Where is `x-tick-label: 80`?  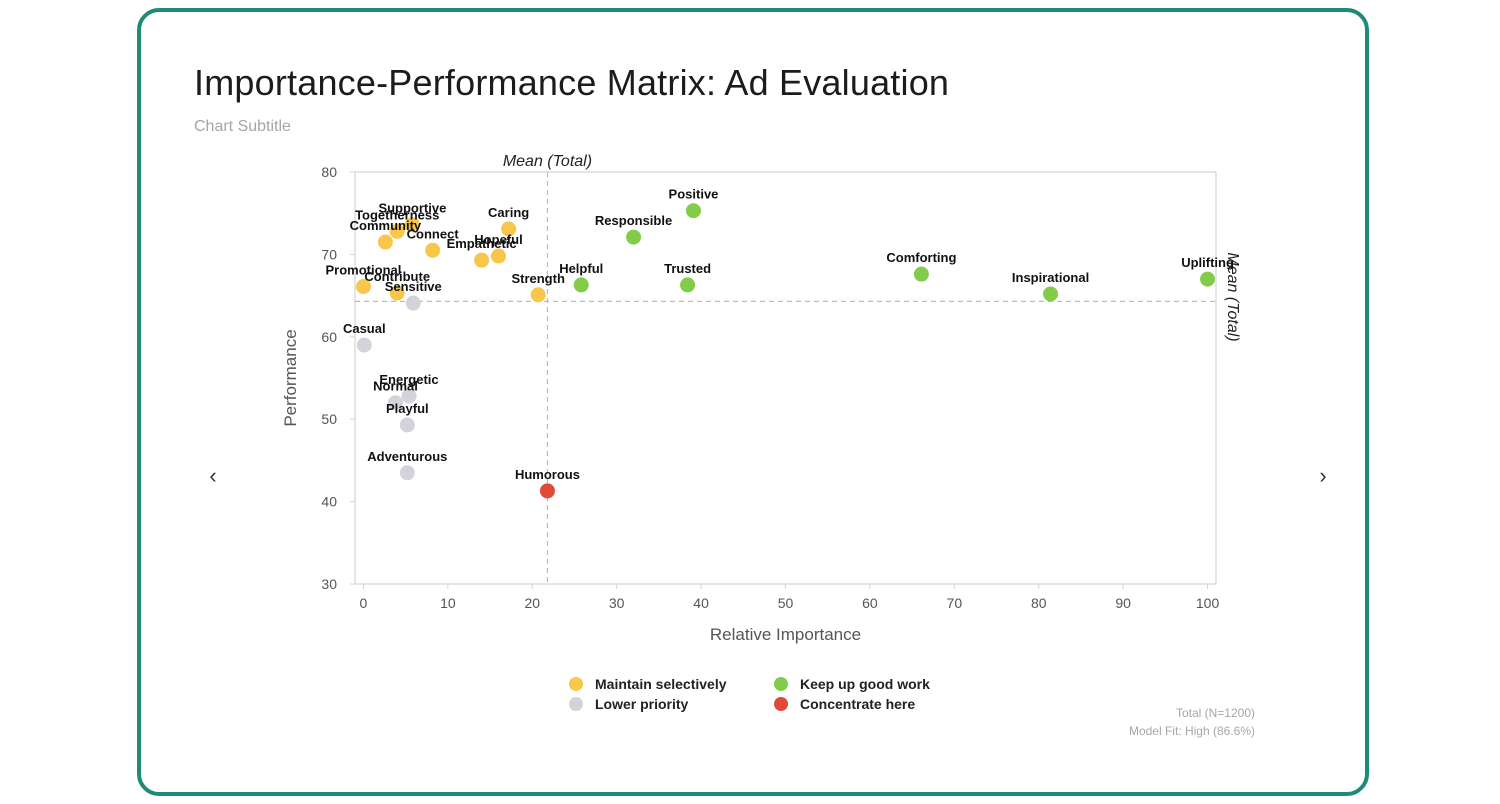
x-tick-label: 80 is located at coordinates (1039, 603).